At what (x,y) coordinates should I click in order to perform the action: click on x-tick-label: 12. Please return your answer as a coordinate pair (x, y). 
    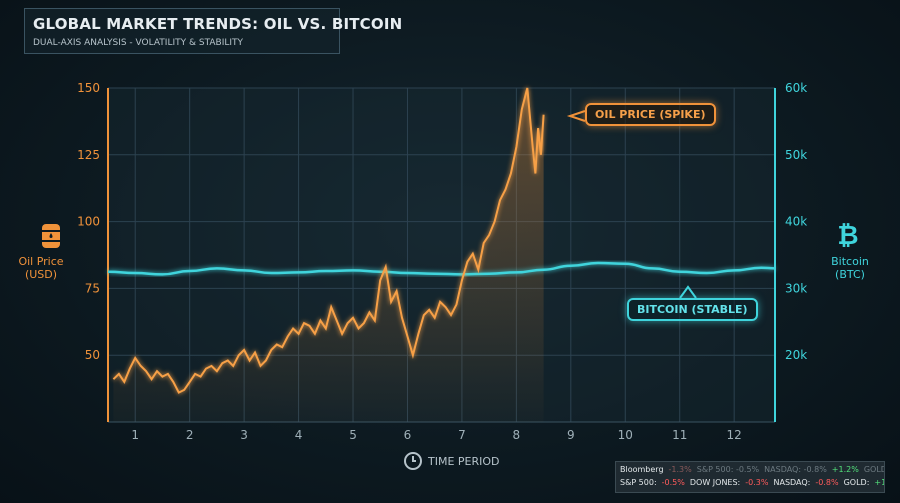
    Looking at the image, I should click on (734, 435).